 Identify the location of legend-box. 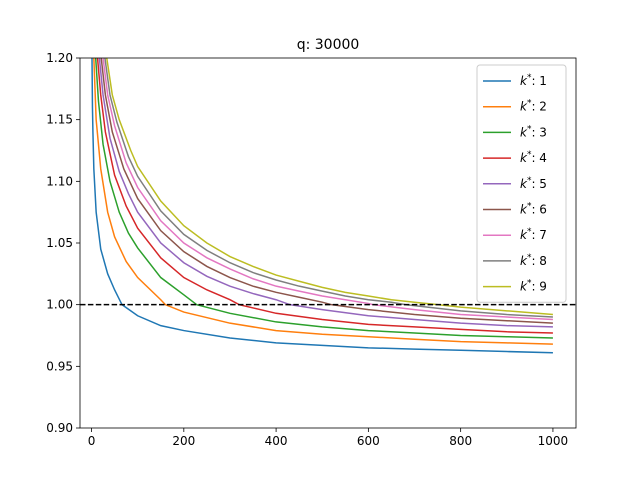
(521, 183).